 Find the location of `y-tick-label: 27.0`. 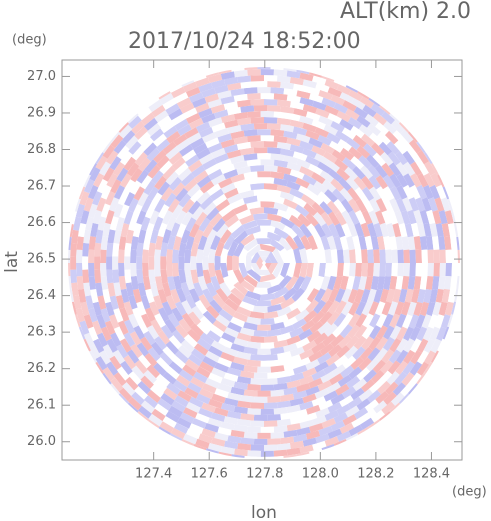

y-tick-label: 27.0 is located at coordinates (41, 76).